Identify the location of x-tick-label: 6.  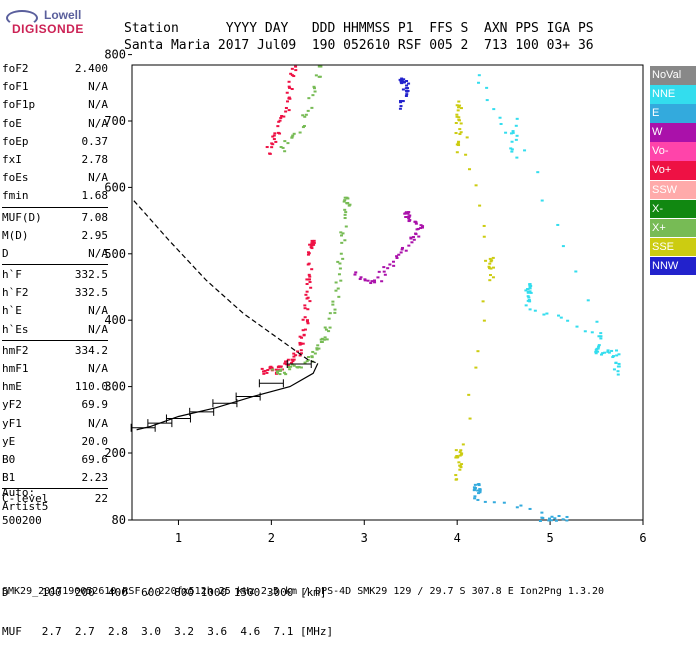
(642, 538).